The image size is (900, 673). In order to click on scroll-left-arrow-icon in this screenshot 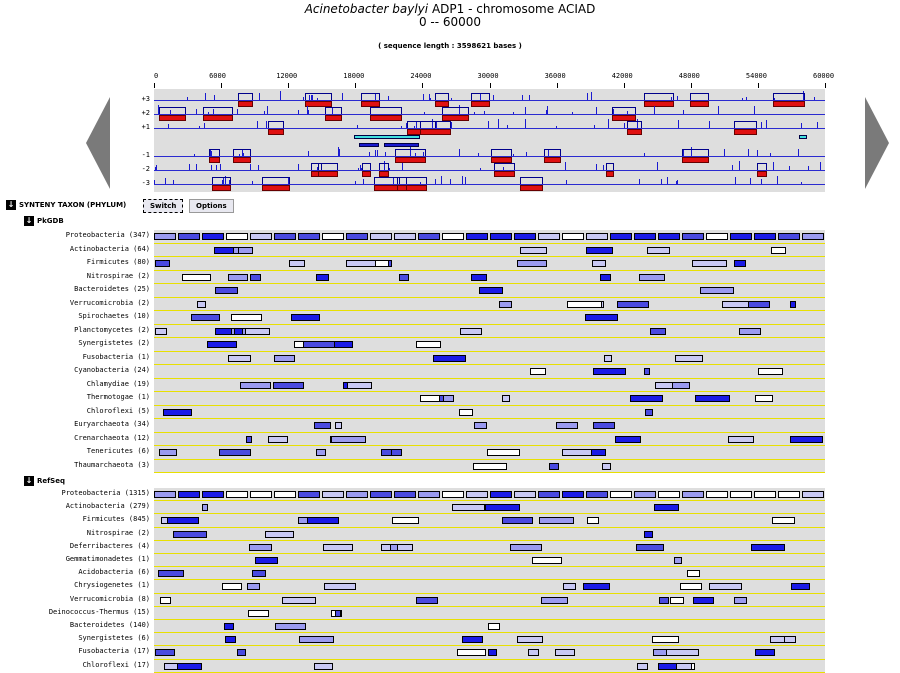, I will do `click(98, 143)`.